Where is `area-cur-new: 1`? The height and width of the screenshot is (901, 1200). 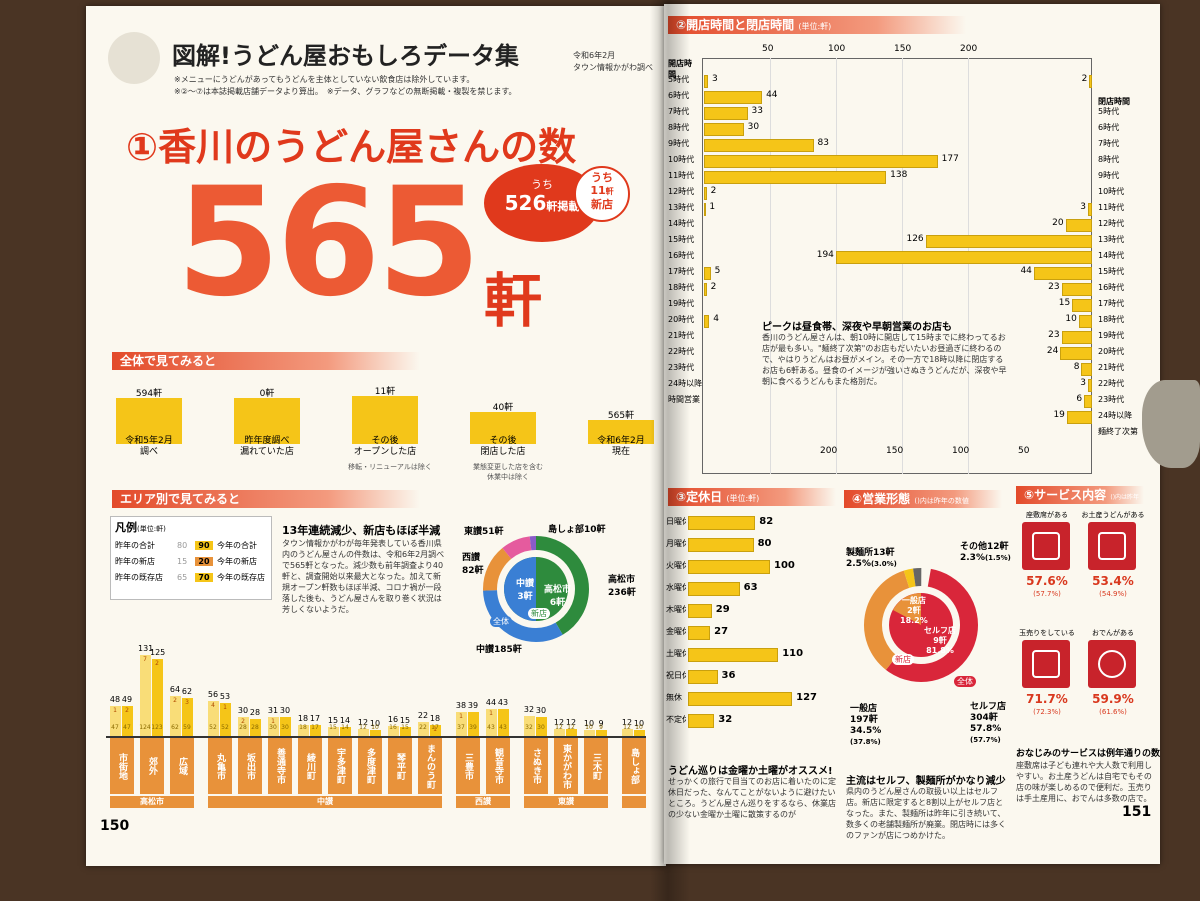
area-cur-new: 1 is located at coordinates (435, 729).